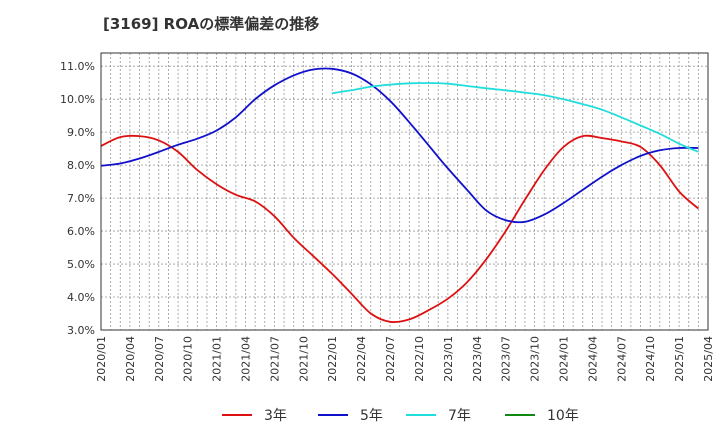  What do you see at coordinates (81, 132) in the screenshot?
I see `y-tick-label: 9.0%` at bounding box center [81, 132].